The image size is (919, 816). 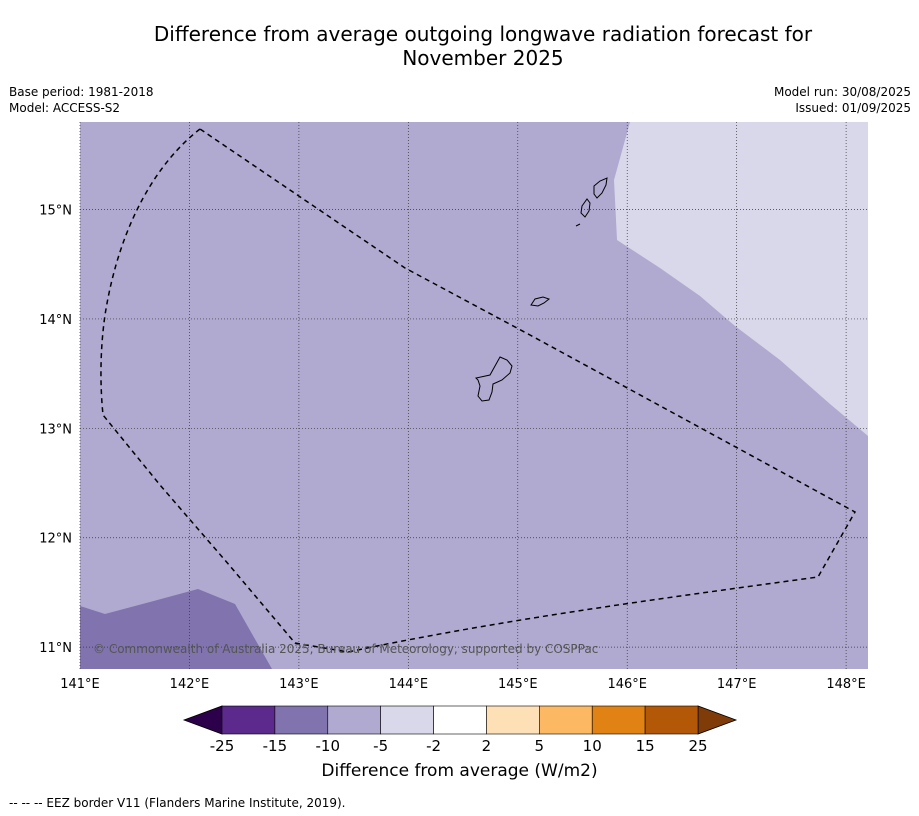 I want to click on tinian-island, so click(x=585, y=208).